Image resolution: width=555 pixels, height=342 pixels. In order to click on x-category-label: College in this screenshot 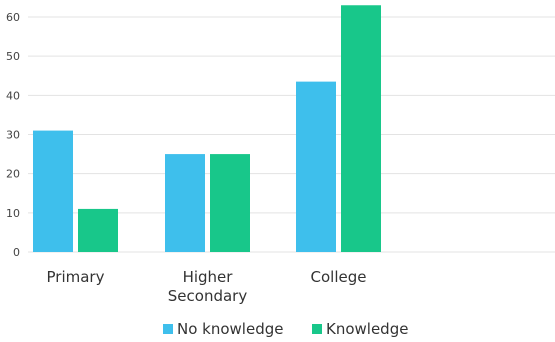, I will do `click(339, 277)`.